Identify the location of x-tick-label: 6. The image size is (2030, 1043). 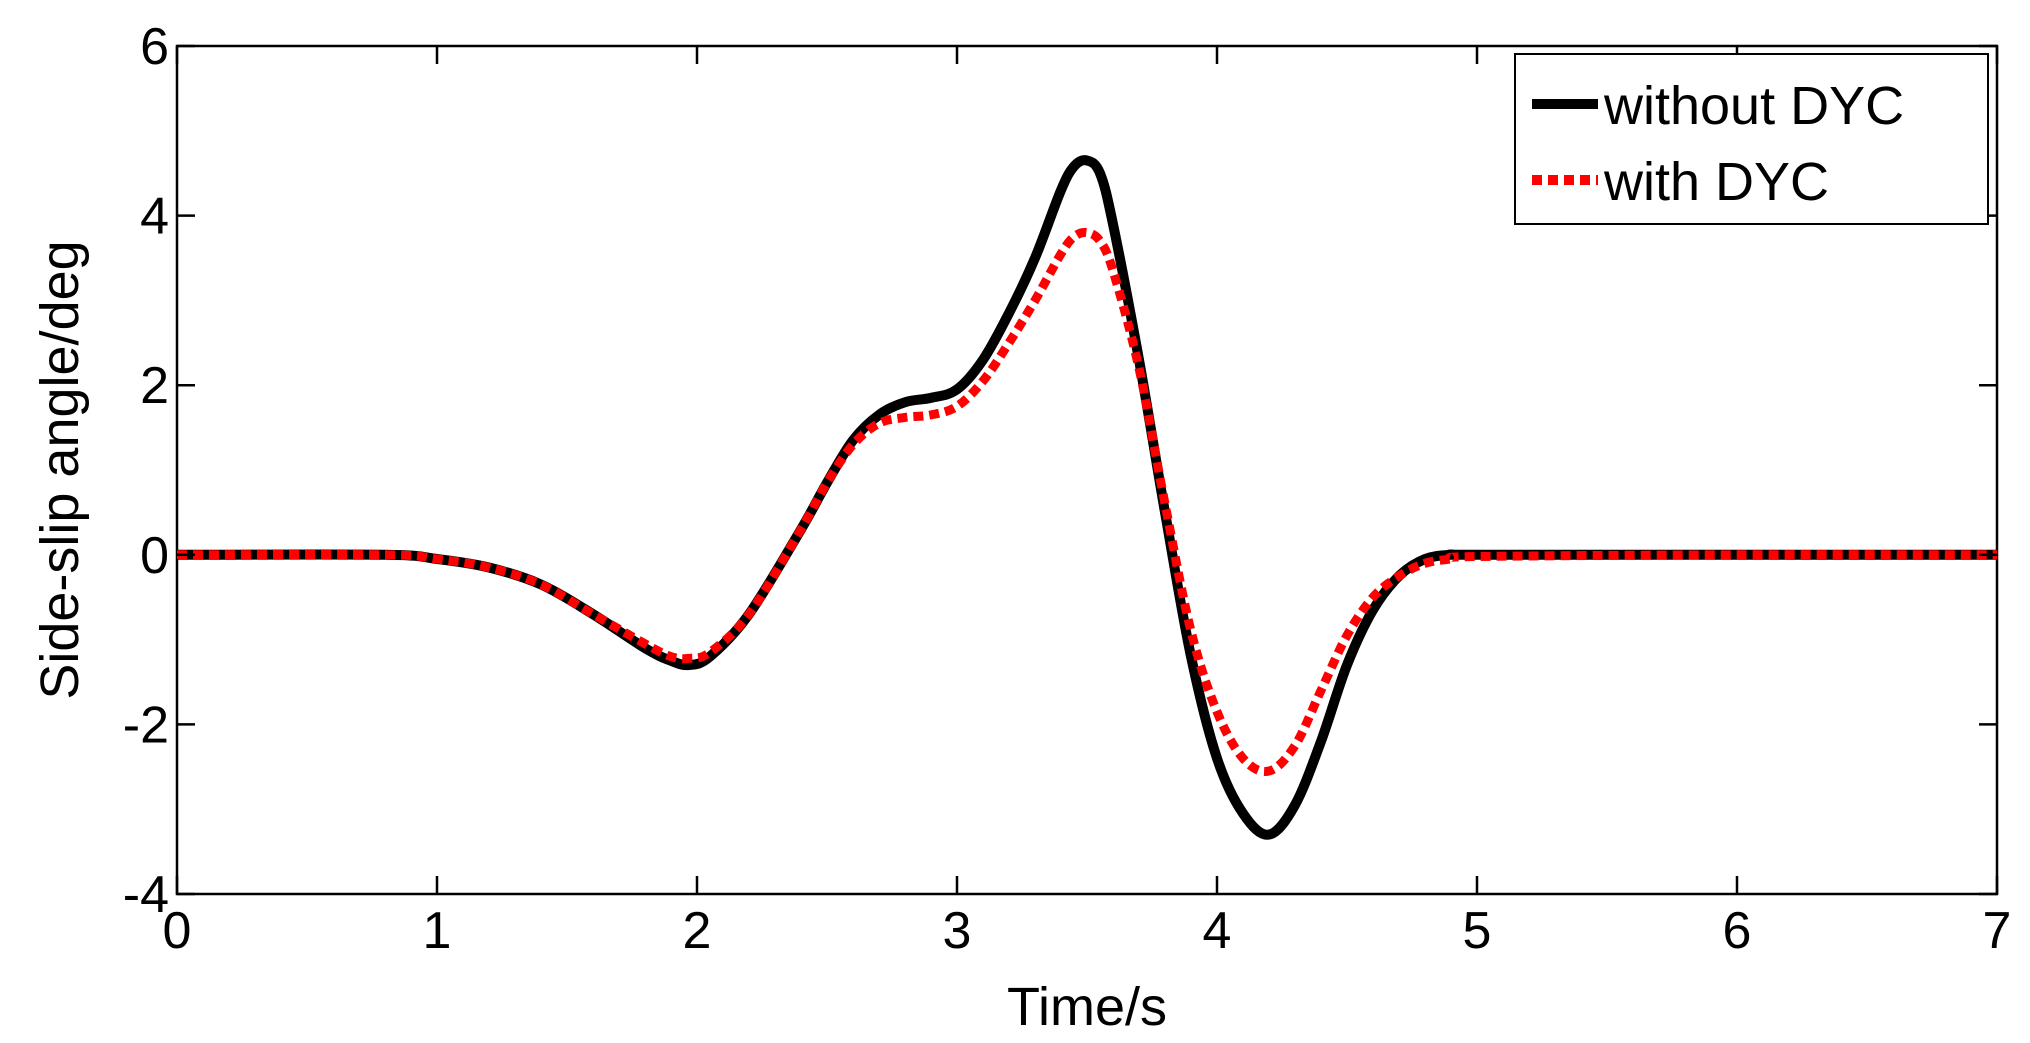
(1737, 931).